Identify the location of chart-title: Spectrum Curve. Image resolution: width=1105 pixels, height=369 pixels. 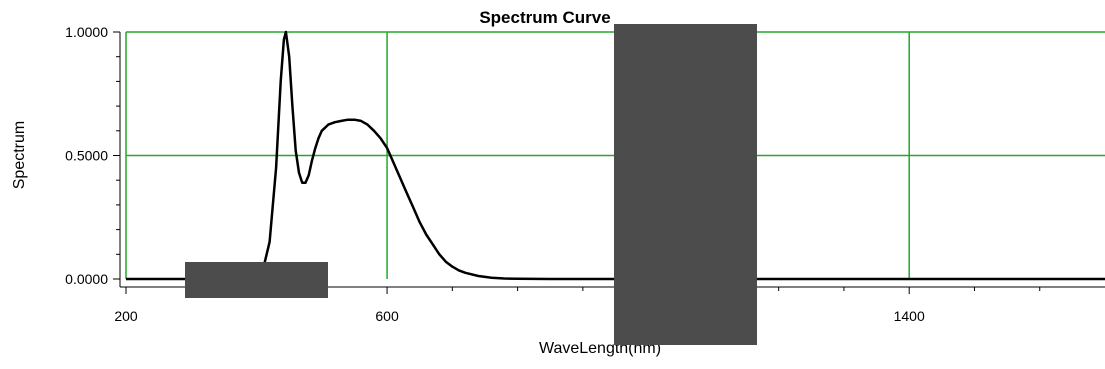
(544, 17).